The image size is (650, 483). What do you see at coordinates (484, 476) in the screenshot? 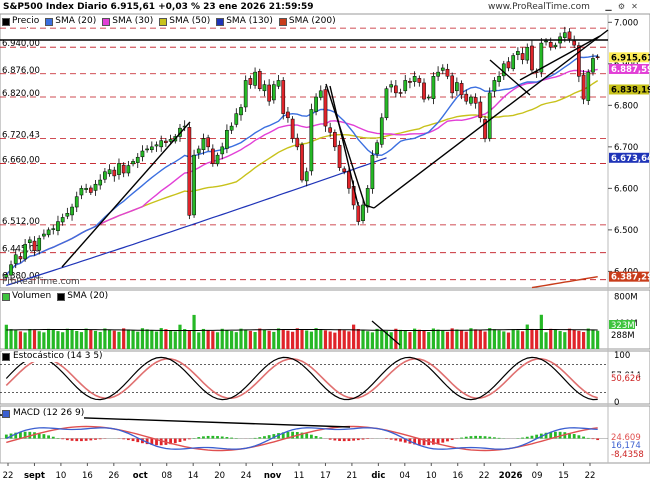
I see `x-tick-label: 22` at bounding box center [484, 476].